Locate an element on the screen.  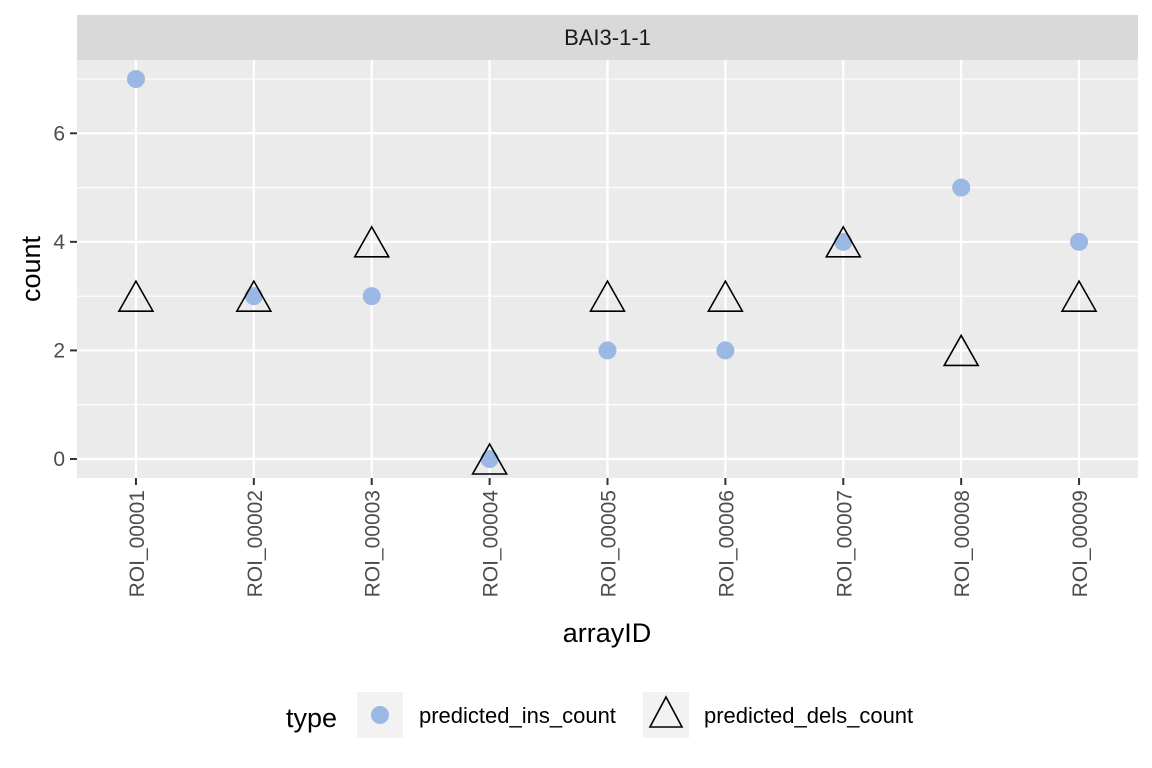
x-tick-label: ROI_00009 is located at coordinates (1080, 543).